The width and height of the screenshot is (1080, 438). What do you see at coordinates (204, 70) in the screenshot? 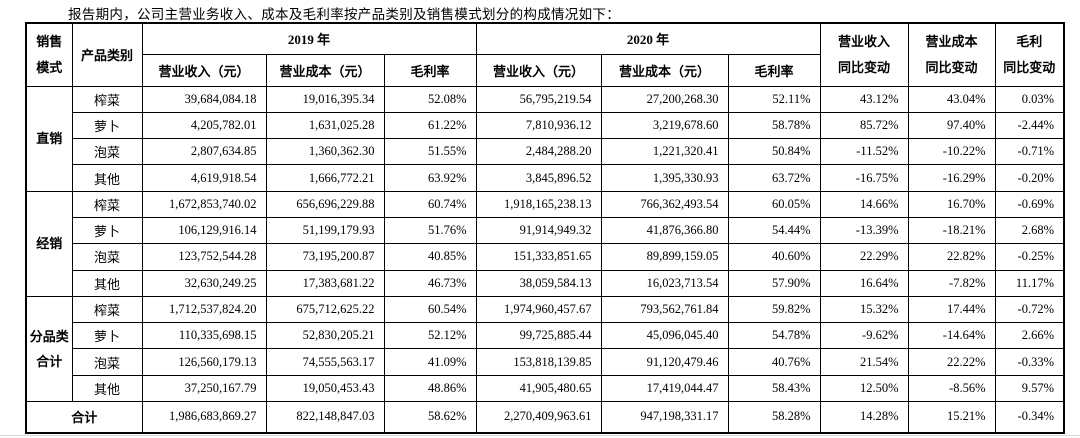
I see `header-revenue-2019: 营业收入（元）` at bounding box center [204, 70].